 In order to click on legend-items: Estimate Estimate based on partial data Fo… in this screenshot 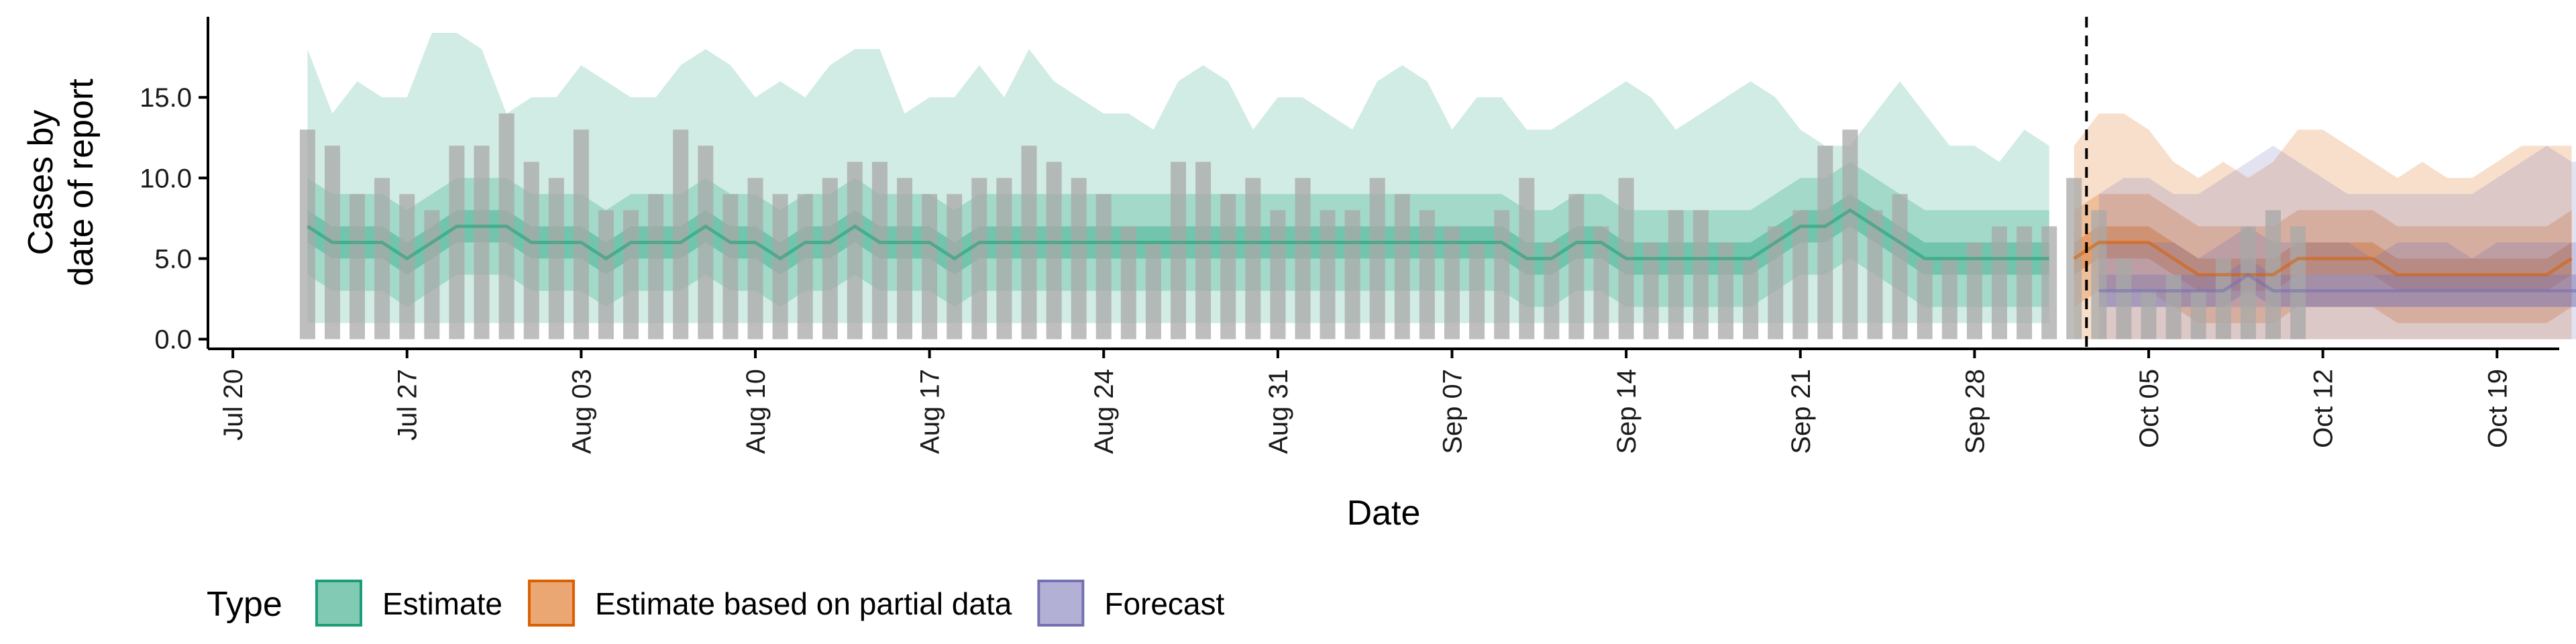, I will do `click(770, 603)`.